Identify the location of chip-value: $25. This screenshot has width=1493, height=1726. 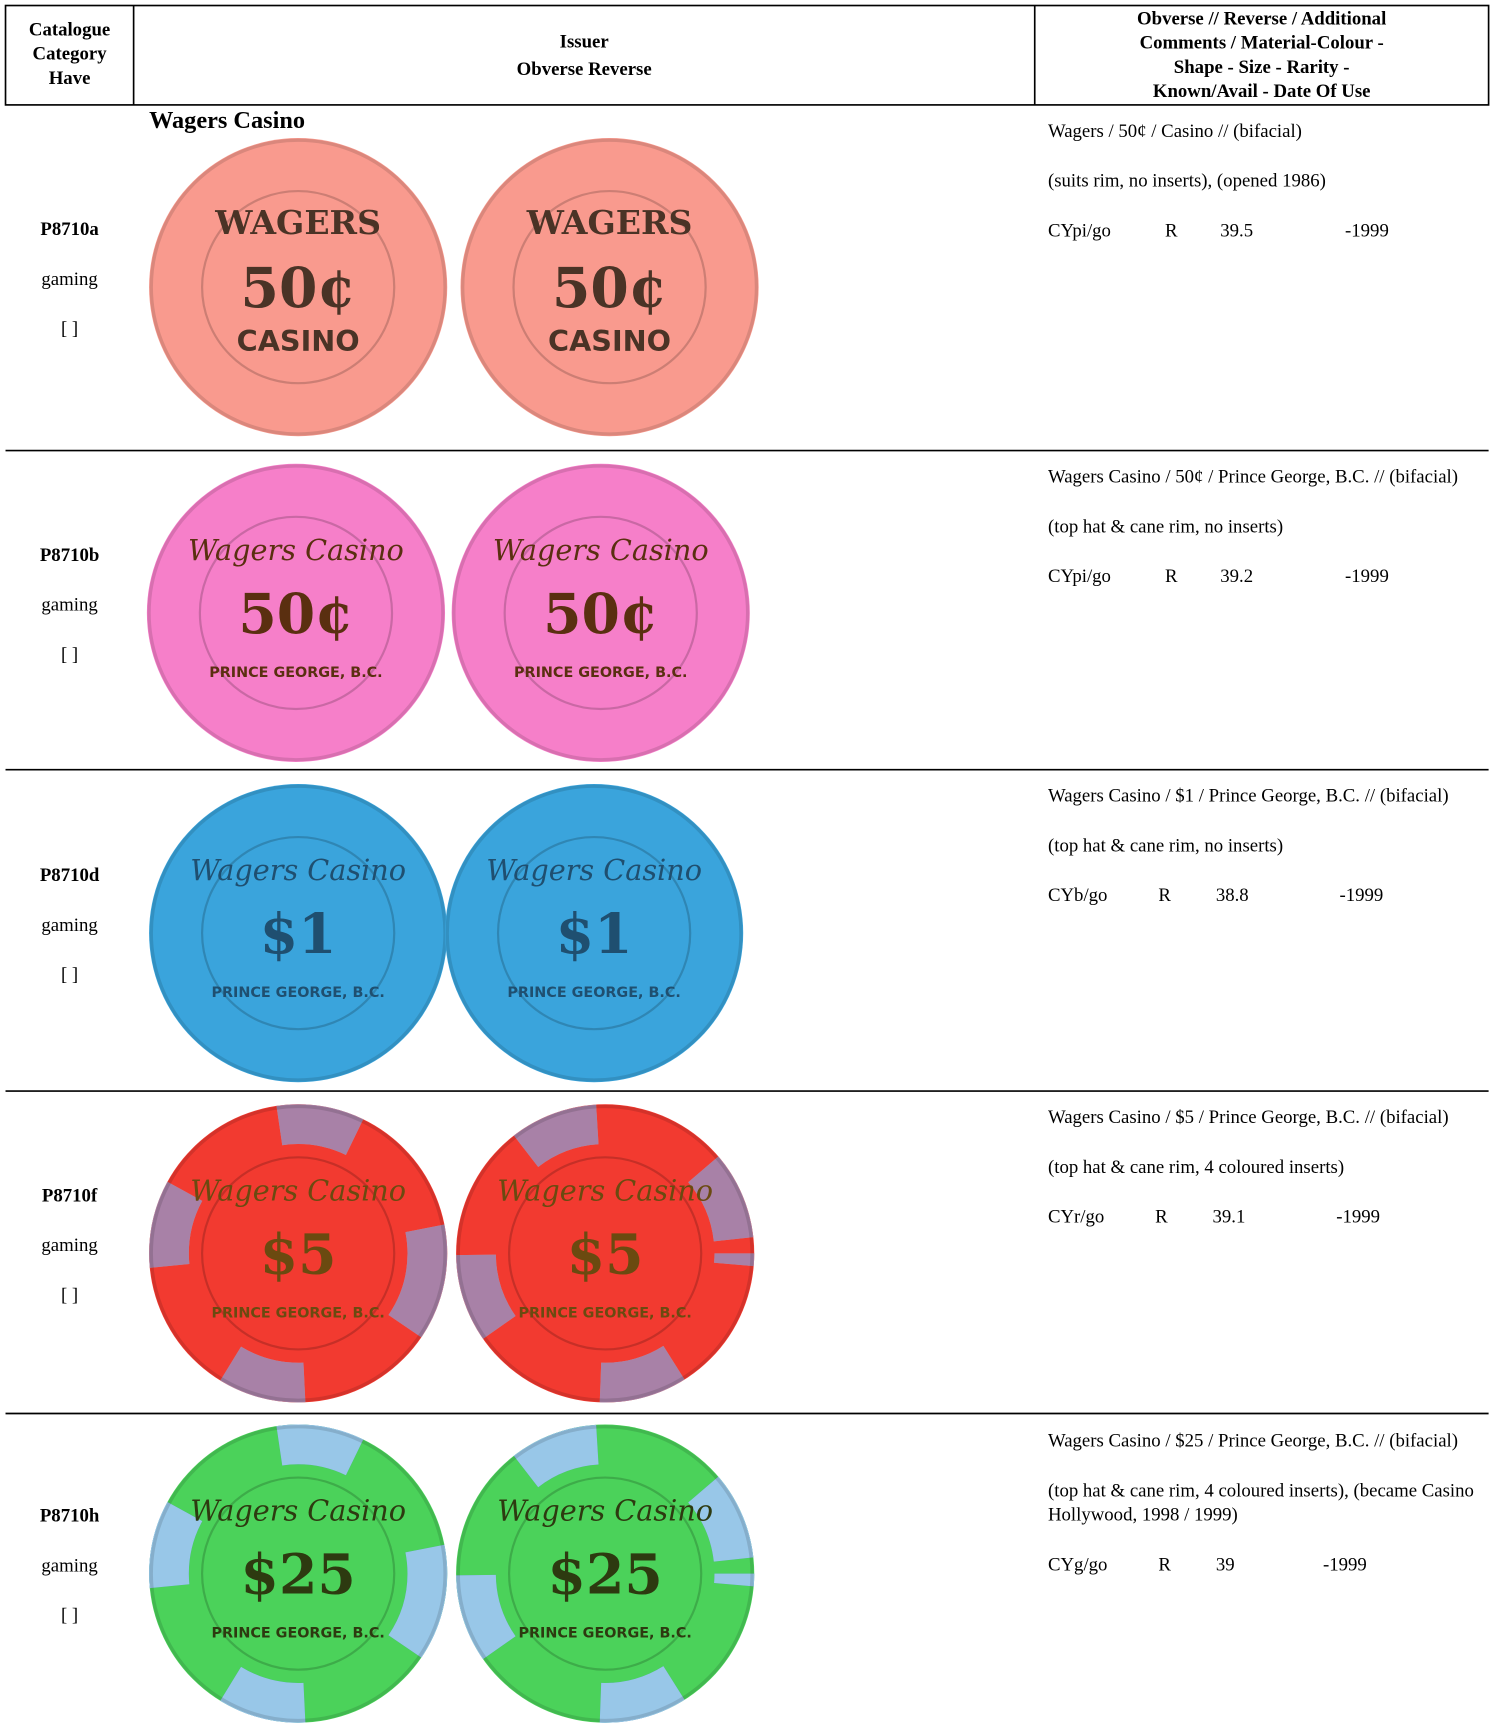
(298, 1575).